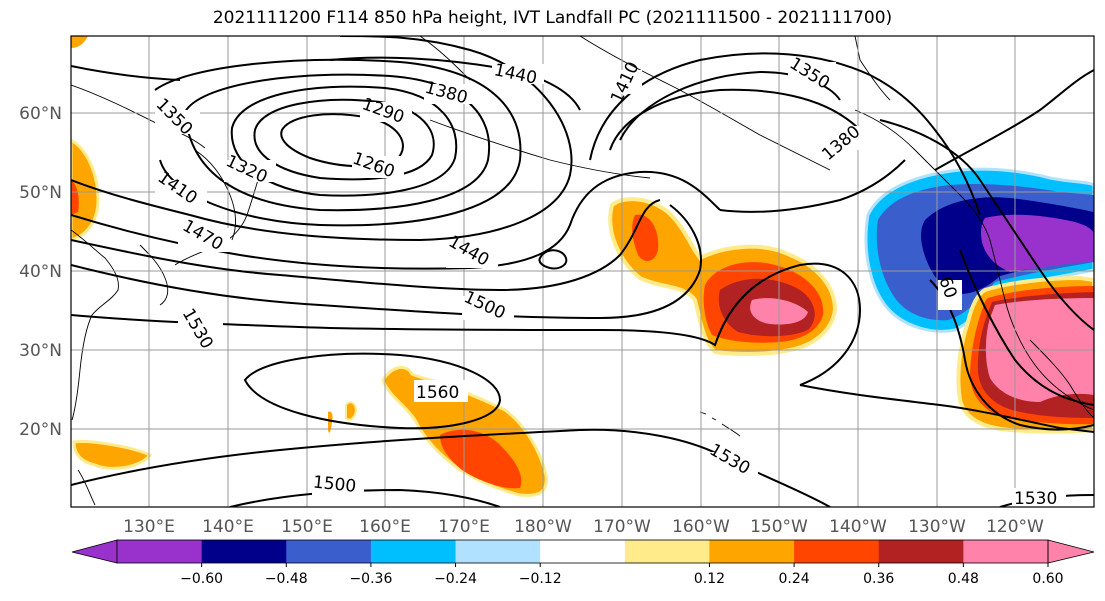  What do you see at coordinates (735, 119) in the screenshot?
I see `contour-1380-east` at bounding box center [735, 119].